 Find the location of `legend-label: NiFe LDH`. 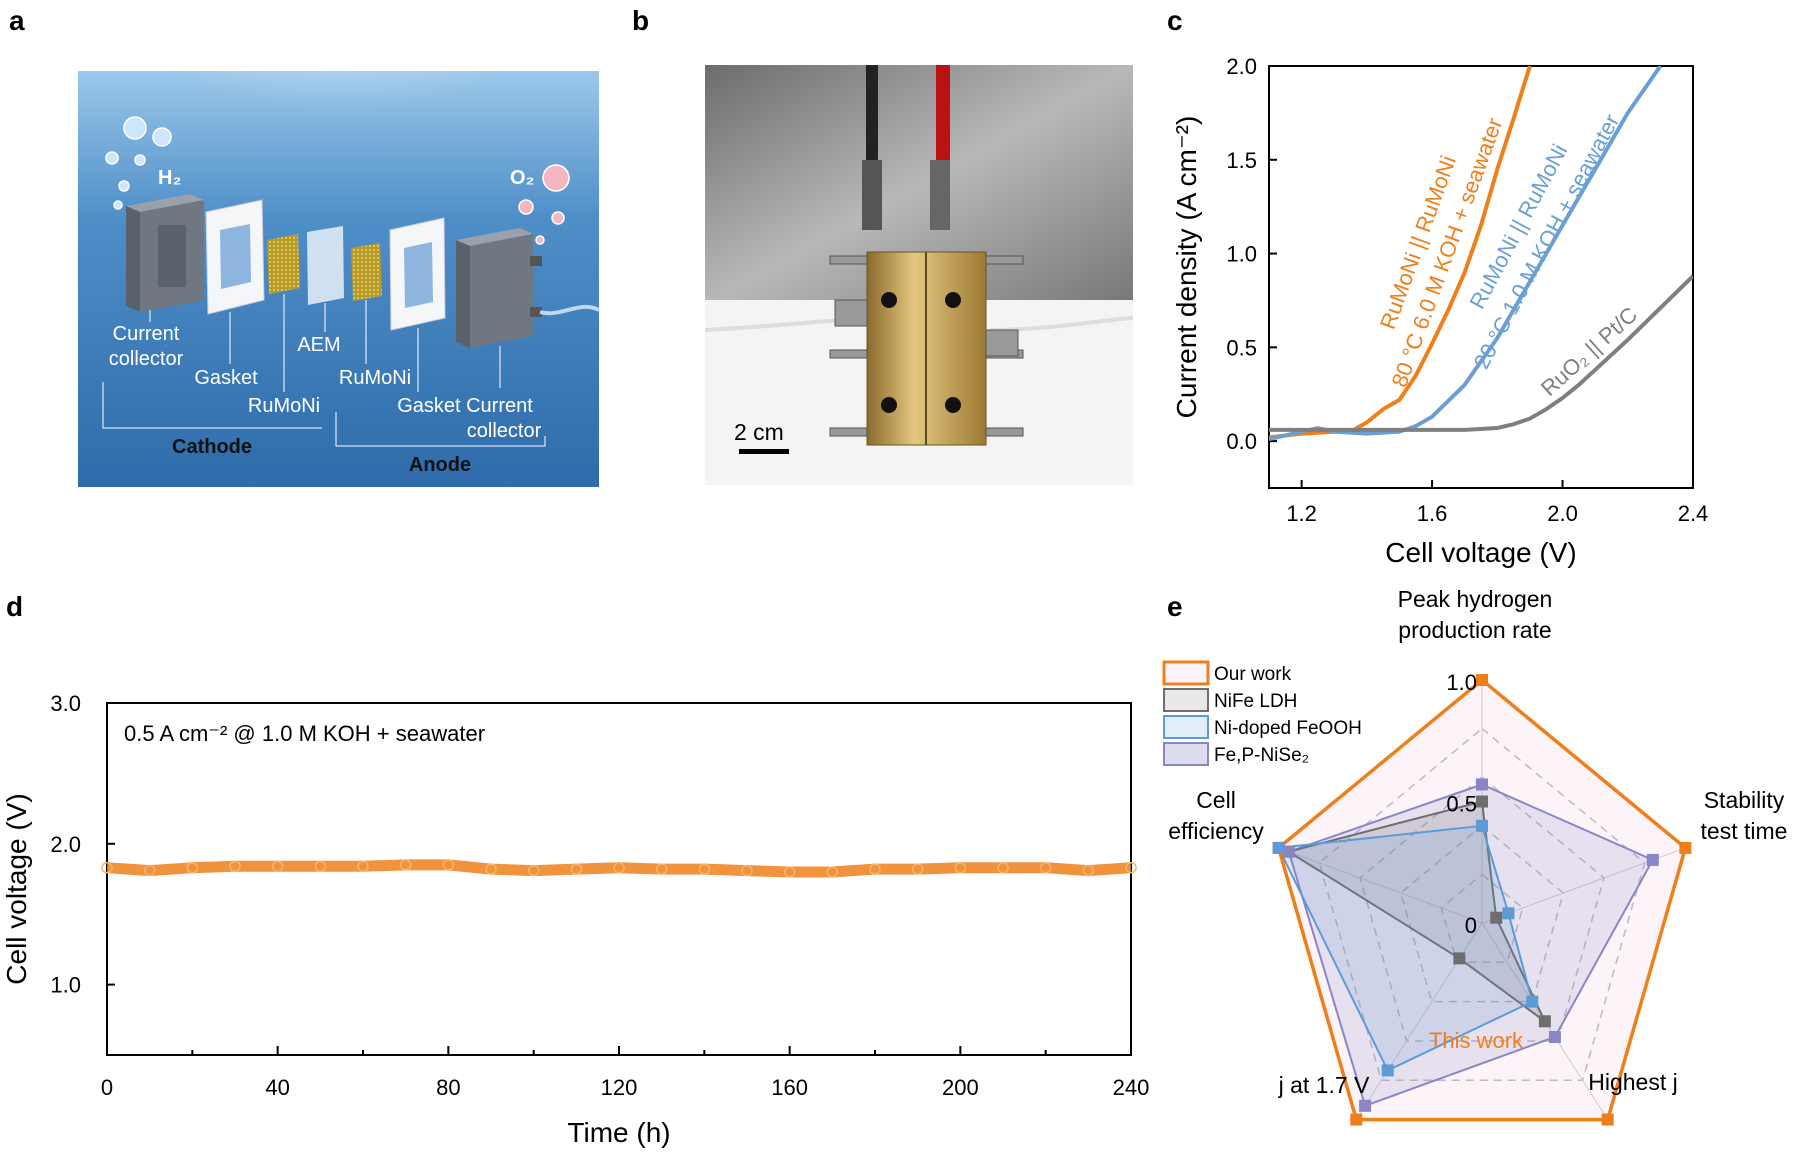

legend-label: NiFe LDH is located at coordinates (1255, 701).